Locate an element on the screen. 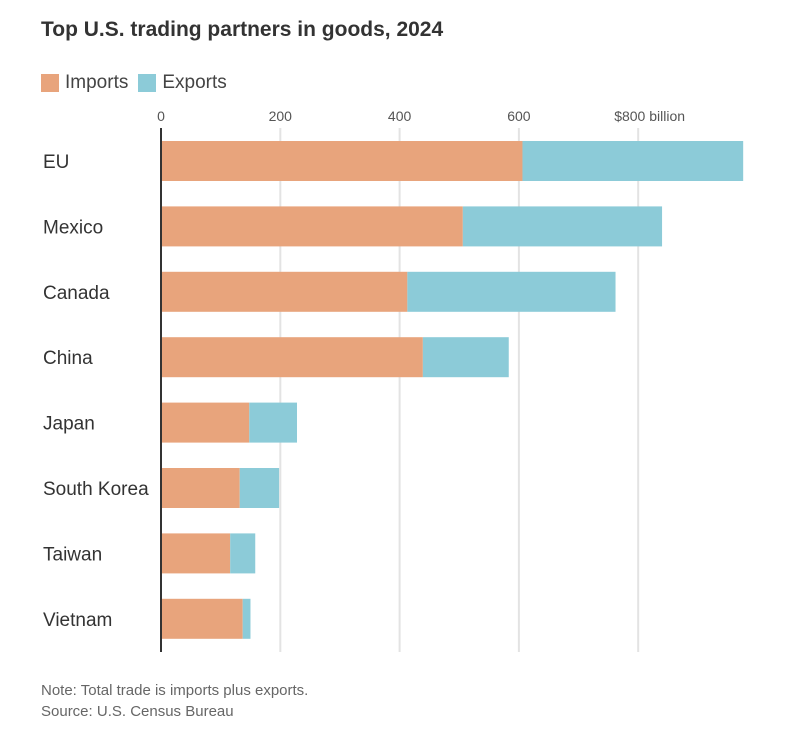 This screenshot has width=800, height=738. legend: Imports Exports is located at coordinates (139, 83).